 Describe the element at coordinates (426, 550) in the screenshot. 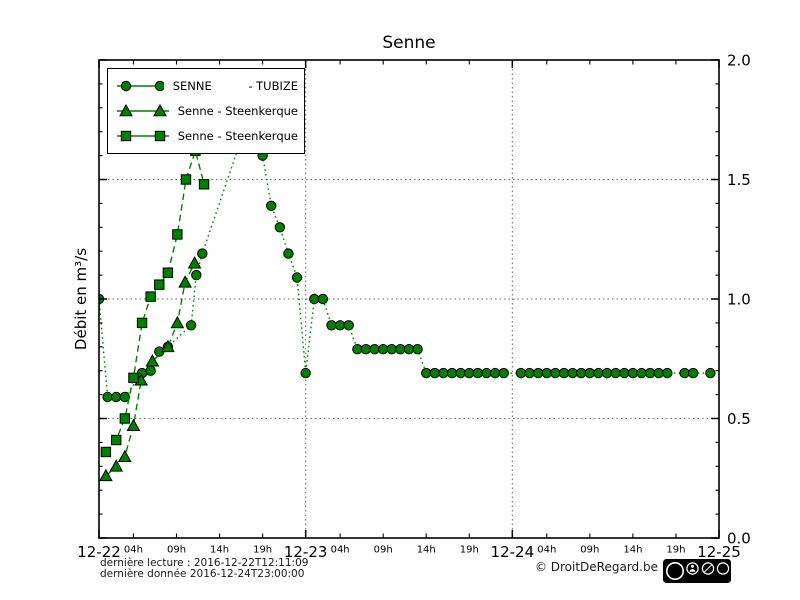

I see `x-hour-tick-label: 14h` at that location.